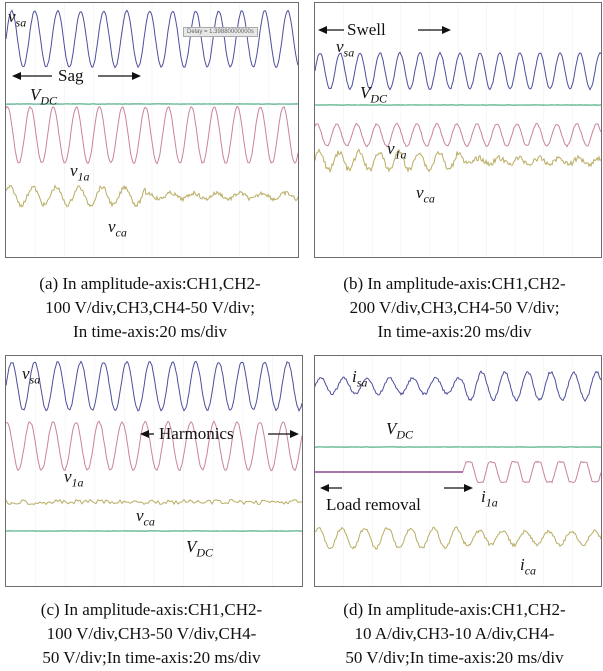 The height and width of the screenshot is (671, 603). I want to click on delay-readout: Delay = 1.39880000000s, so click(220, 32).